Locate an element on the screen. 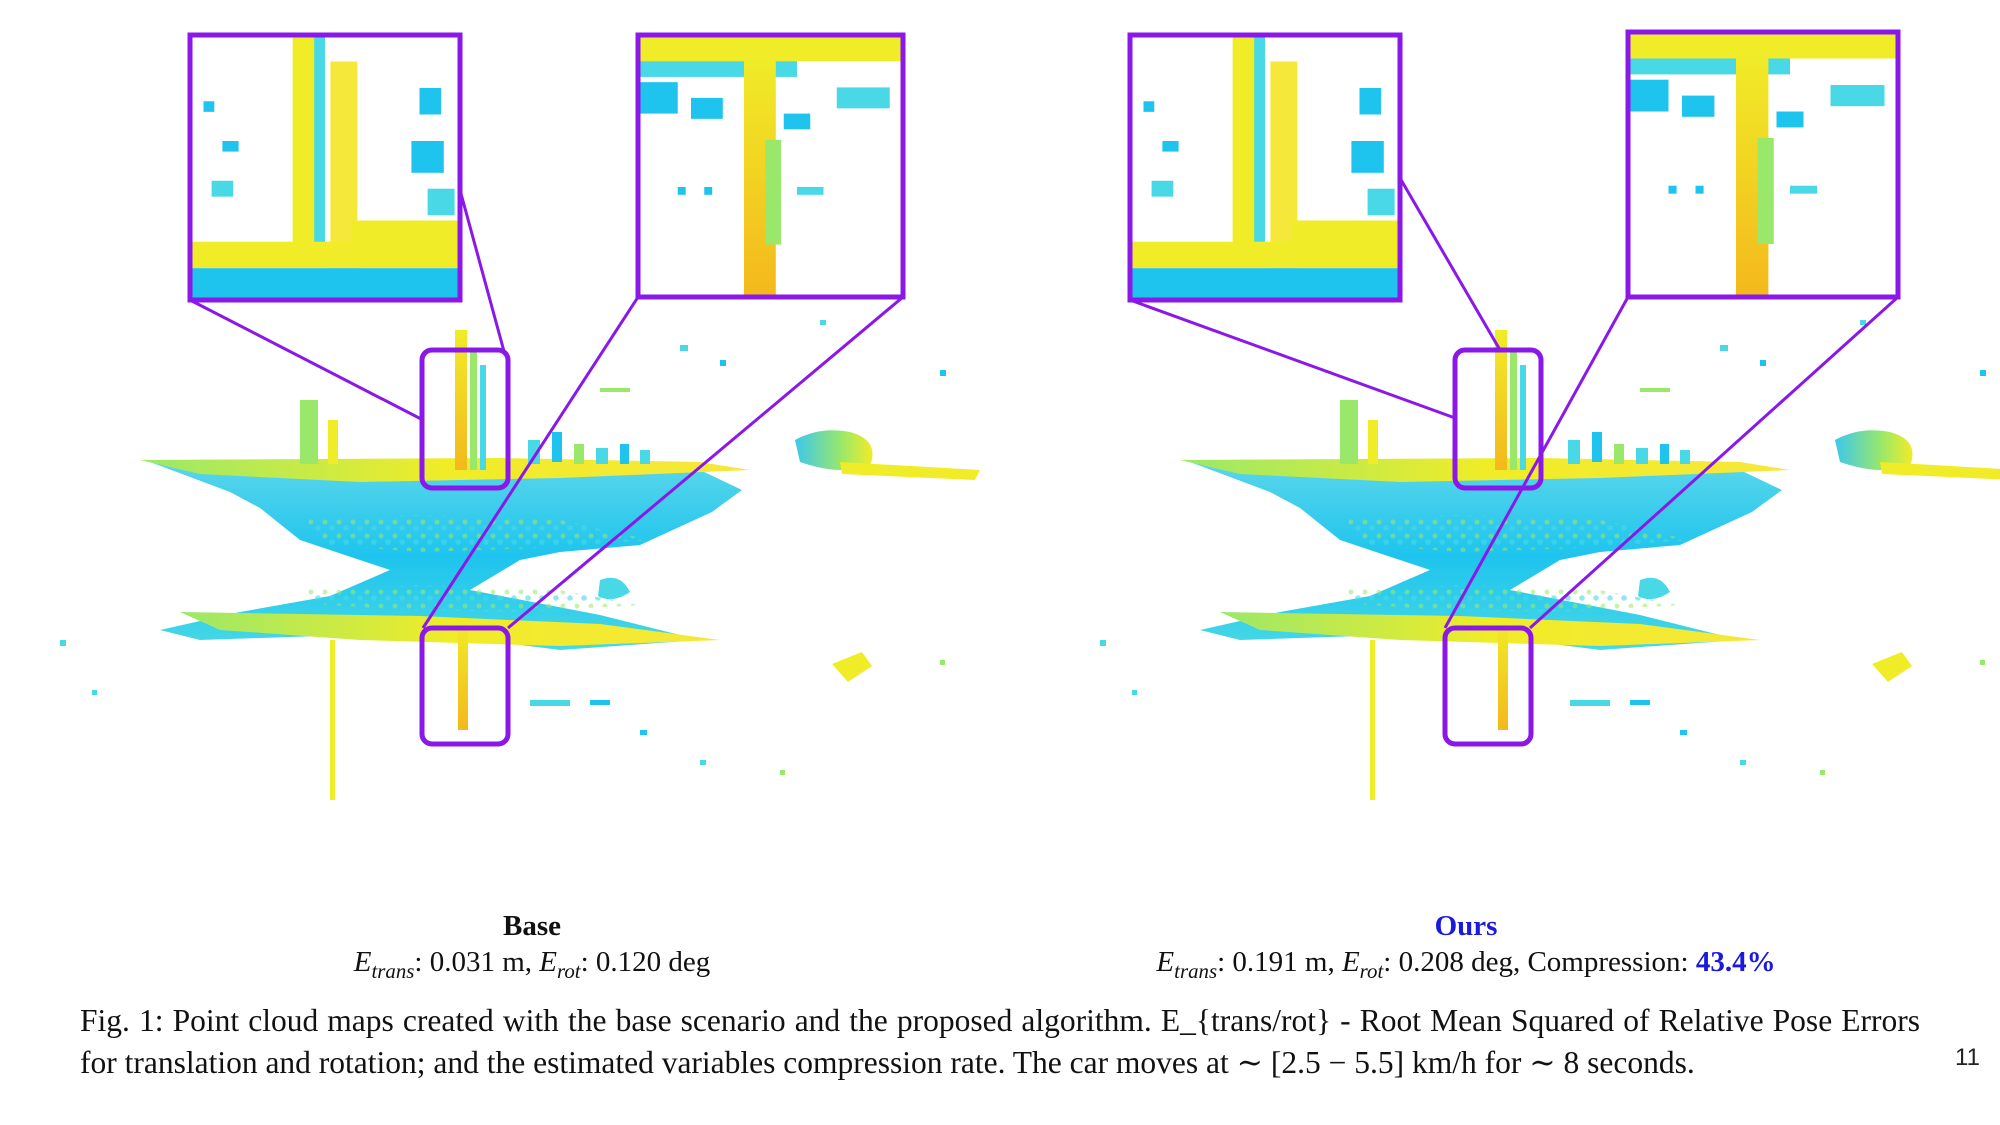  base-metrics: Etrans: 0.031 m, Erot: 0.120 deg is located at coordinates (532, 966).